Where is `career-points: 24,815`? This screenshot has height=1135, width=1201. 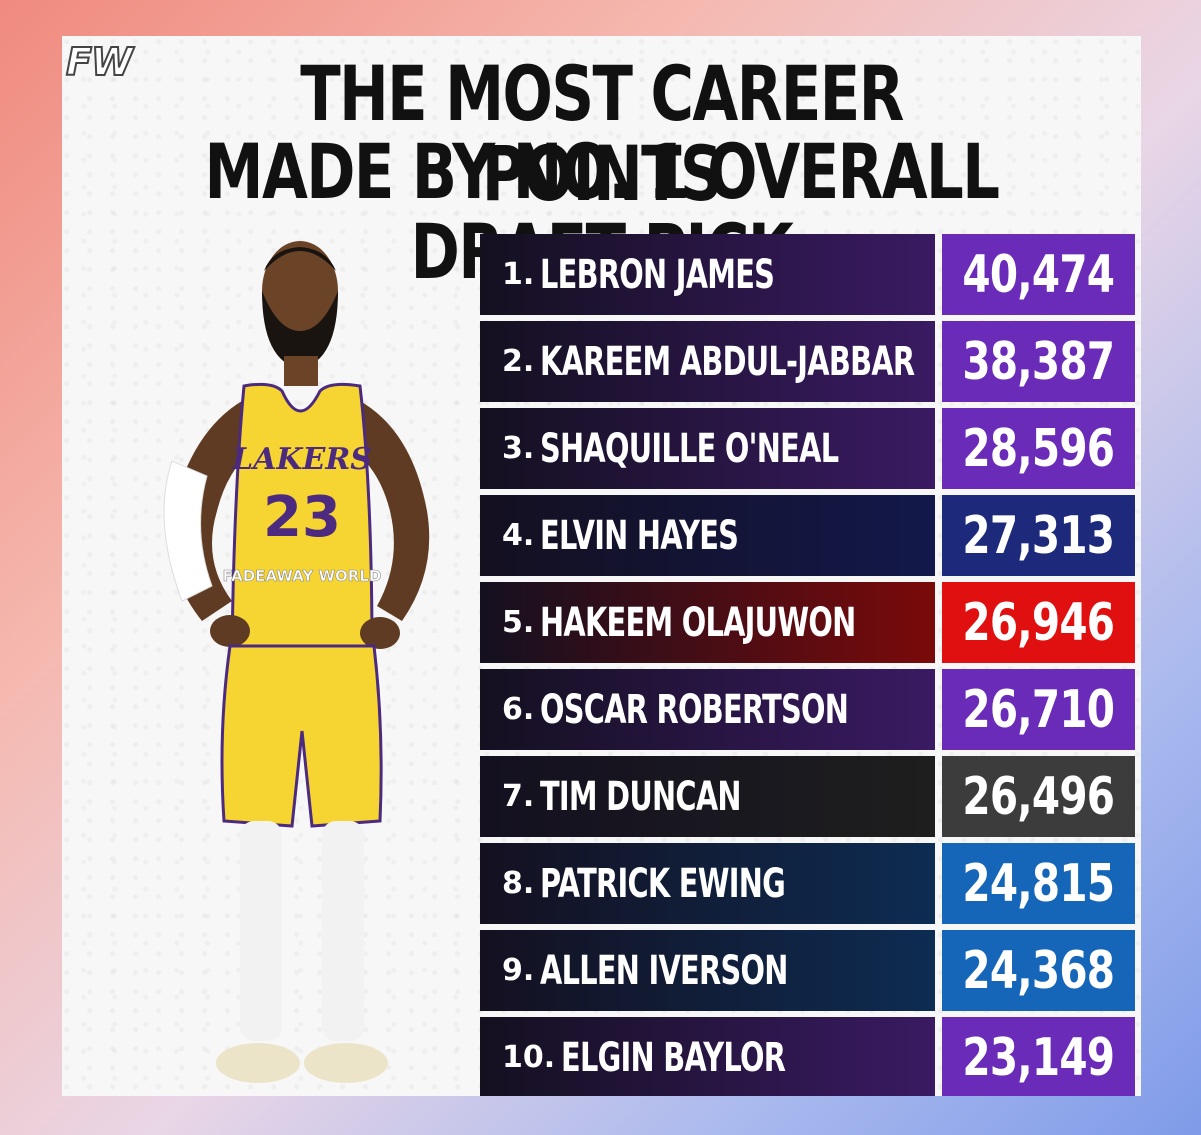 career-points: 24,815 is located at coordinates (1039, 883).